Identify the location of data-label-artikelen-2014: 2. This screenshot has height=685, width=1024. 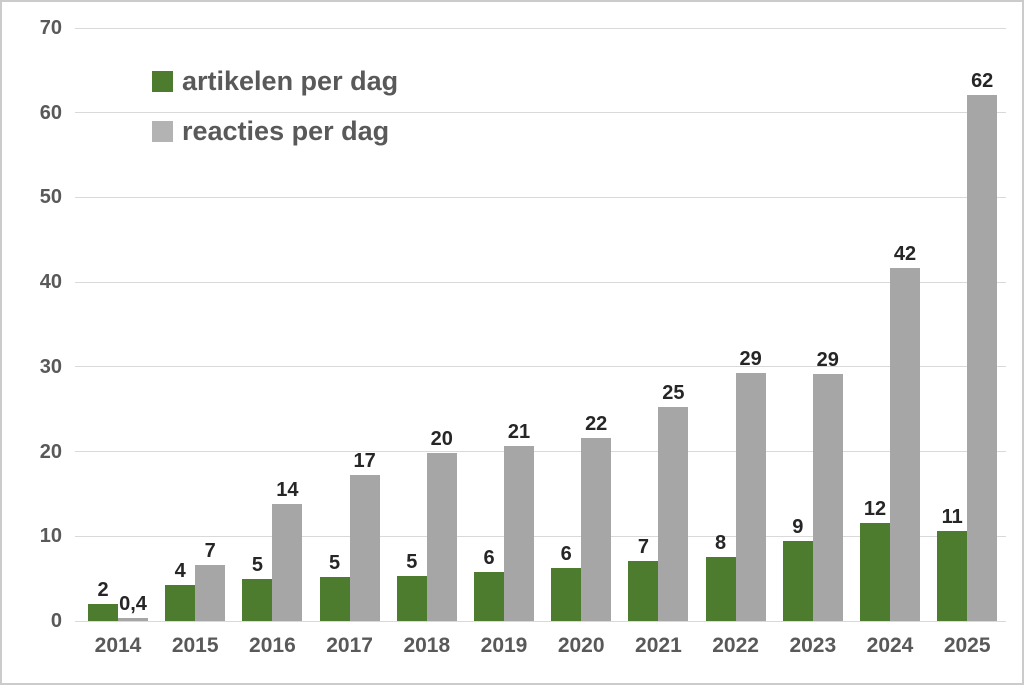
(103, 590).